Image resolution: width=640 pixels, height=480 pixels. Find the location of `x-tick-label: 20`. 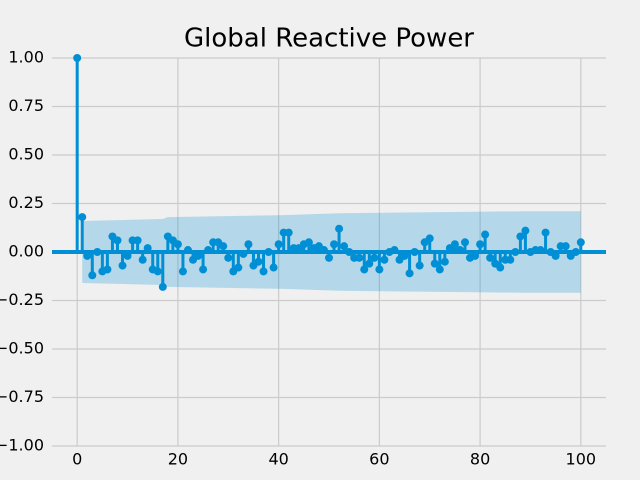

x-tick-label: 20 is located at coordinates (178, 459).